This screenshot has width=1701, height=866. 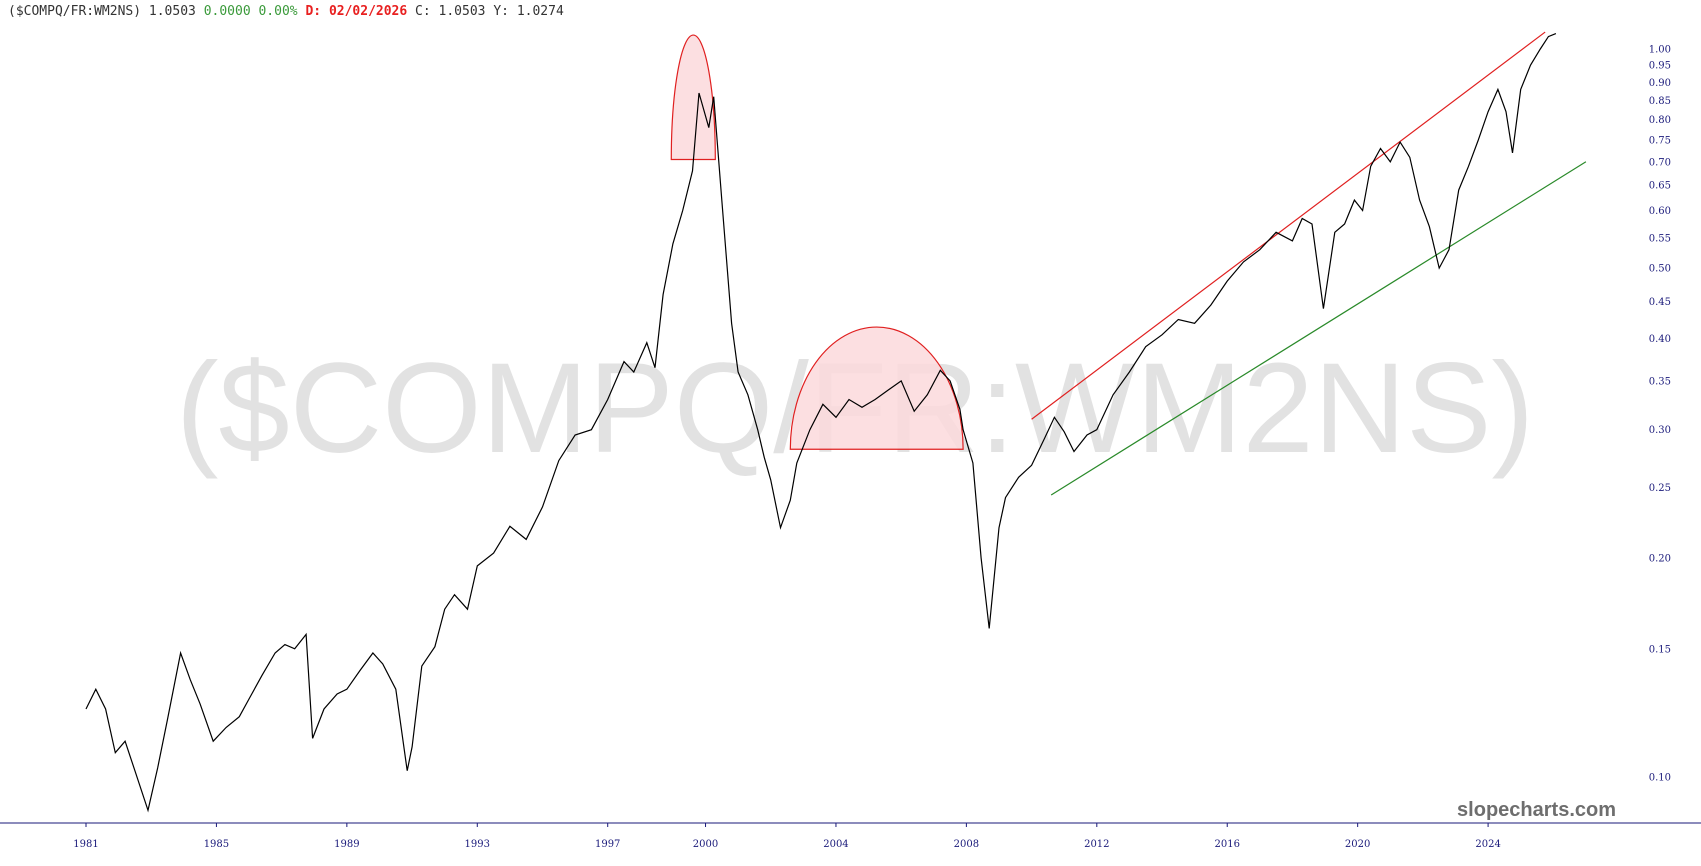 I want to click on y-tick-label: 0.95, so click(x=1660, y=66).